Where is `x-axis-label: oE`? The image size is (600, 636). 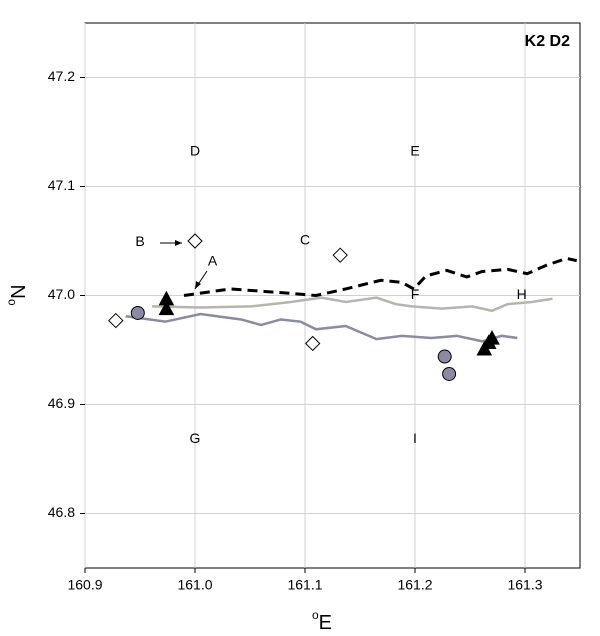 x-axis-label: oE is located at coordinates (322, 621).